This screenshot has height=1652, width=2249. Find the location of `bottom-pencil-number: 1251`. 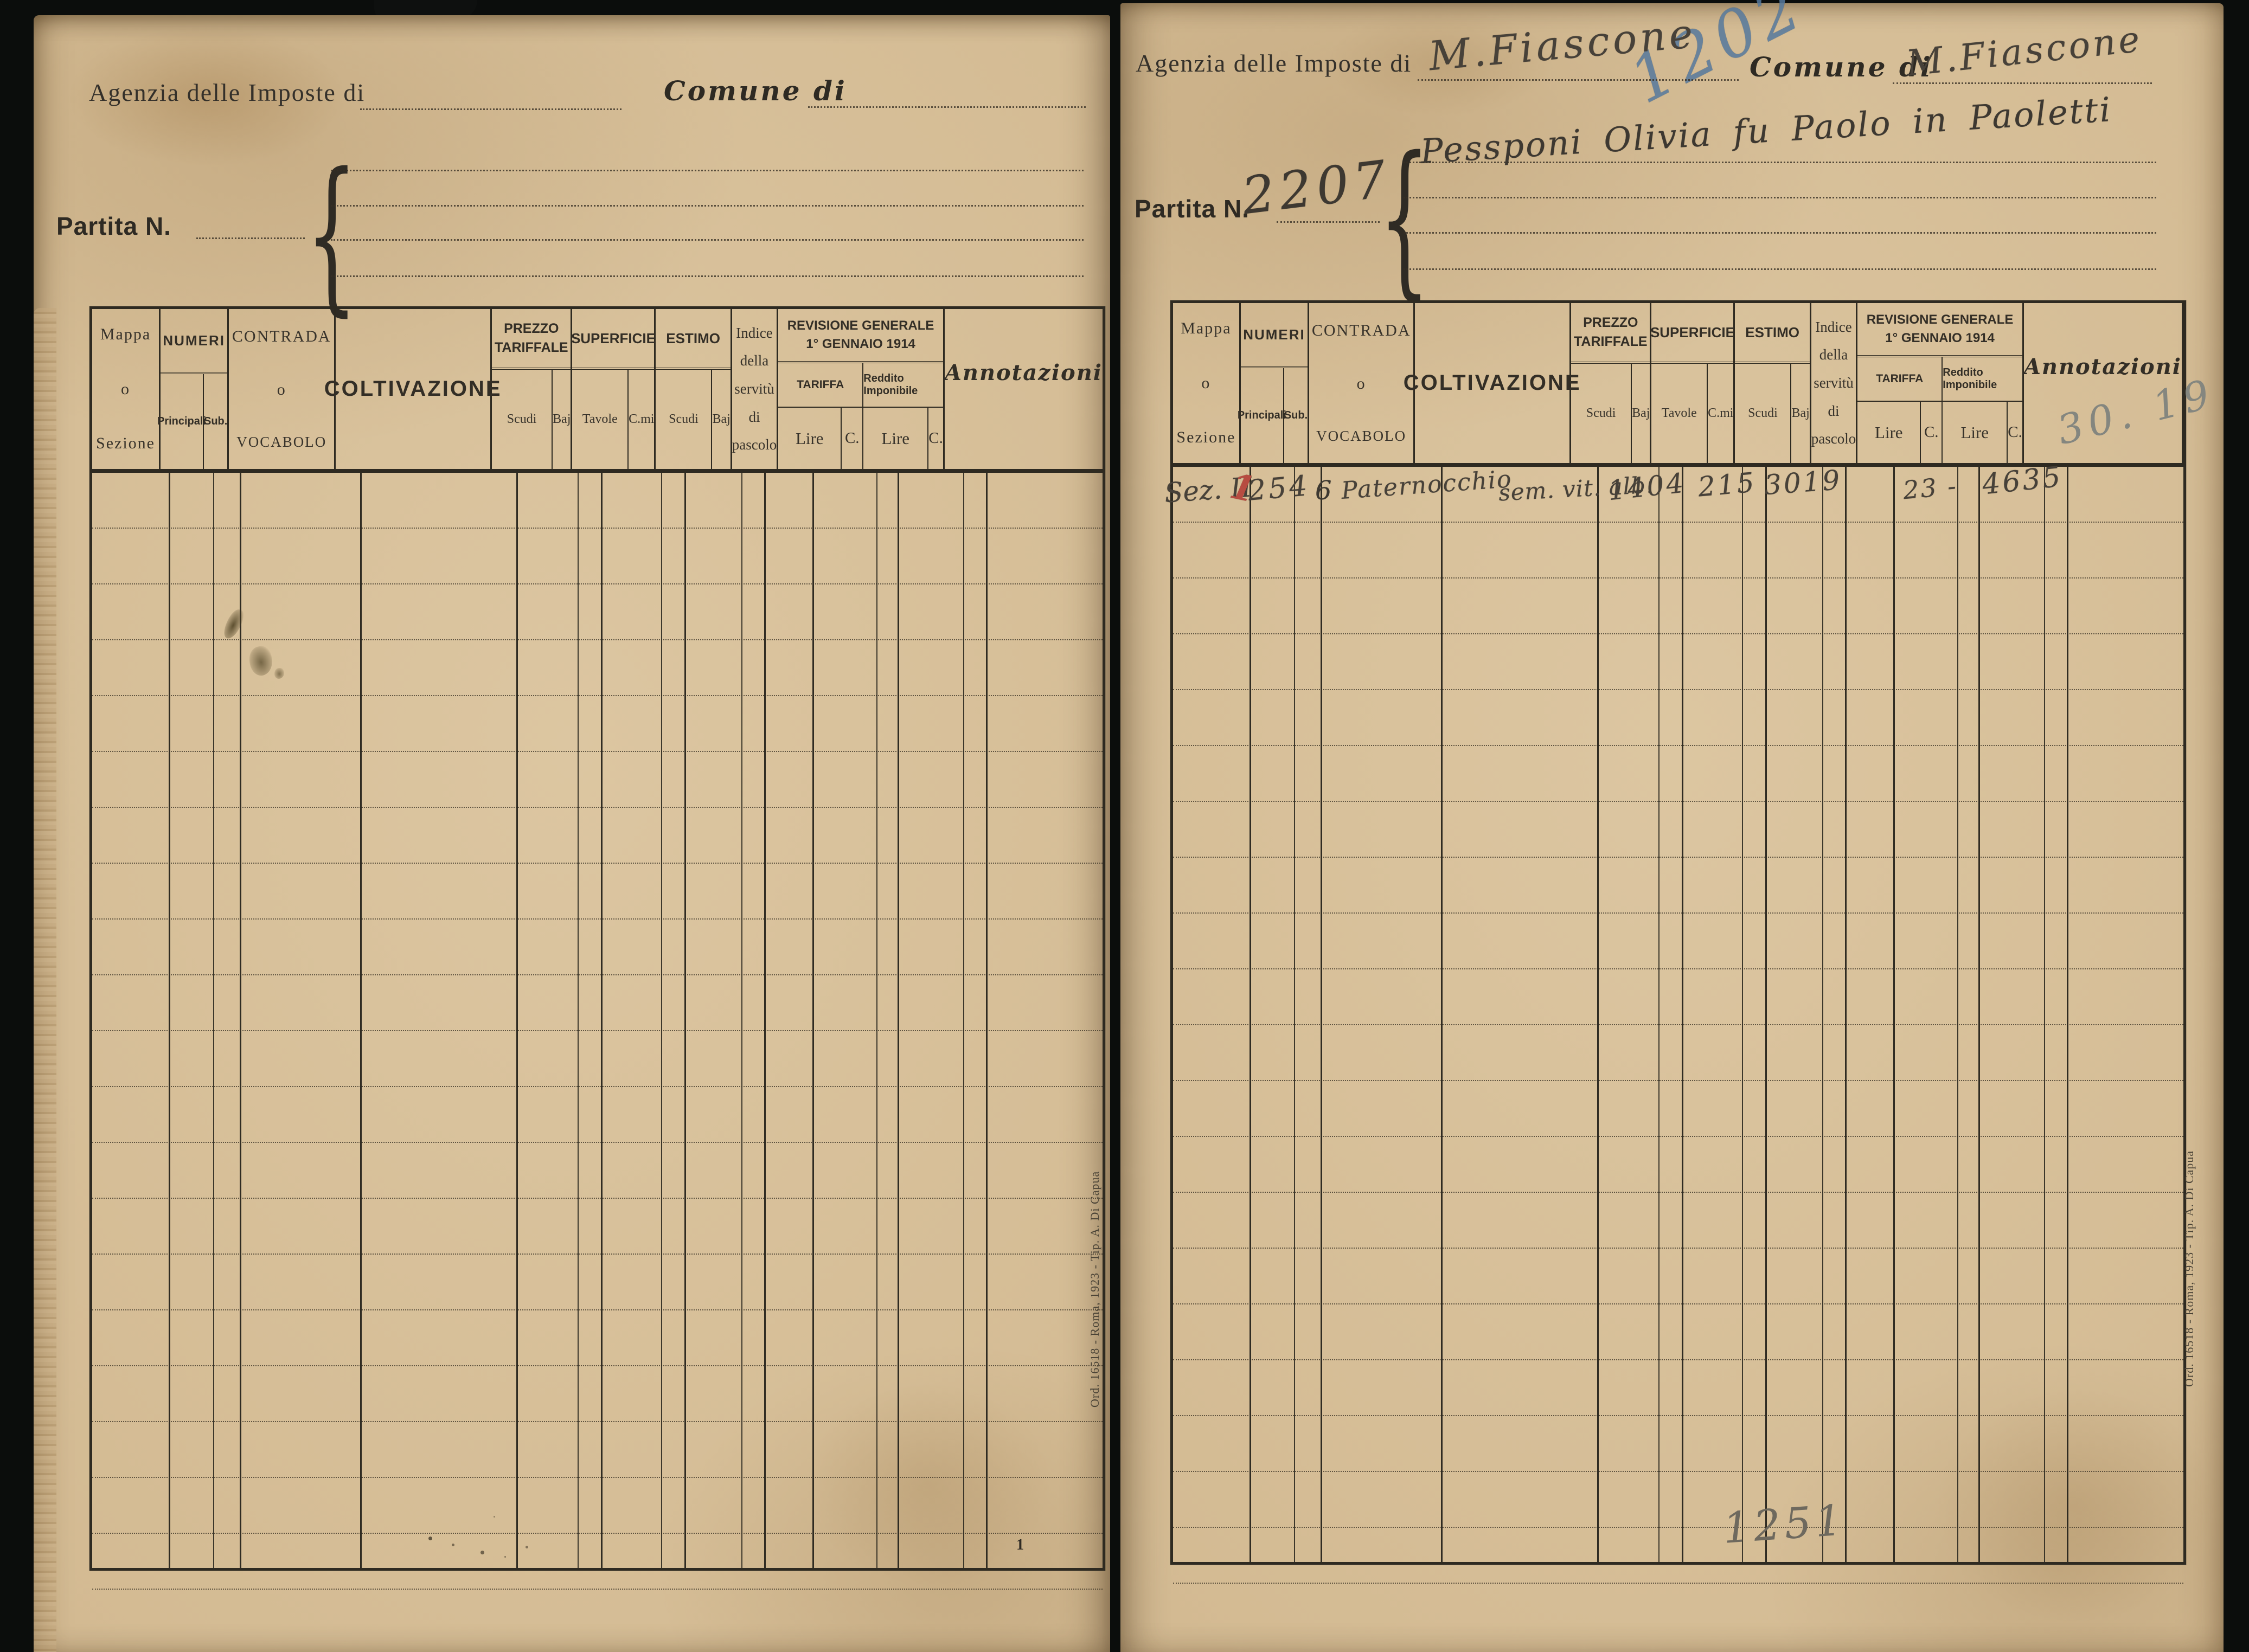

bottom-pencil-number: 1251 is located at coordinates (1785, 1525).